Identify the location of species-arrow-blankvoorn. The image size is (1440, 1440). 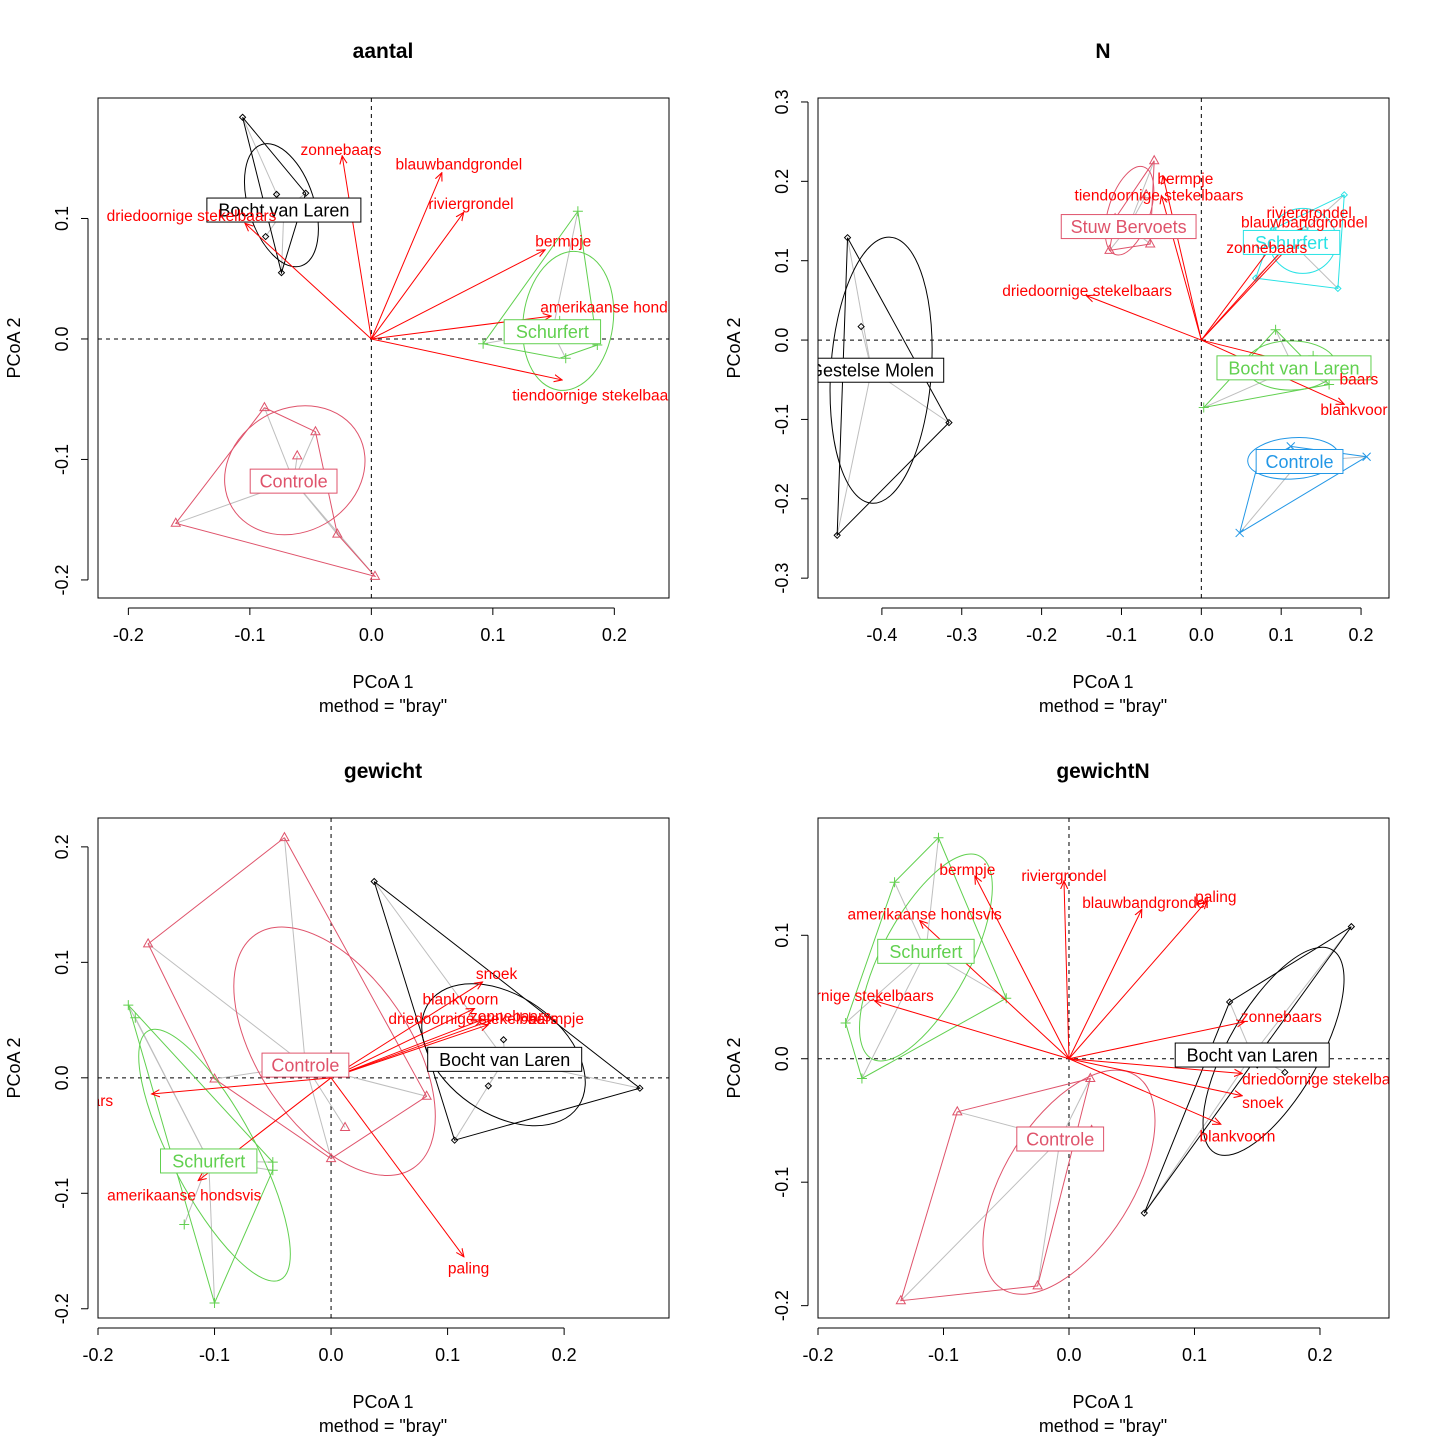
(402, 1044).